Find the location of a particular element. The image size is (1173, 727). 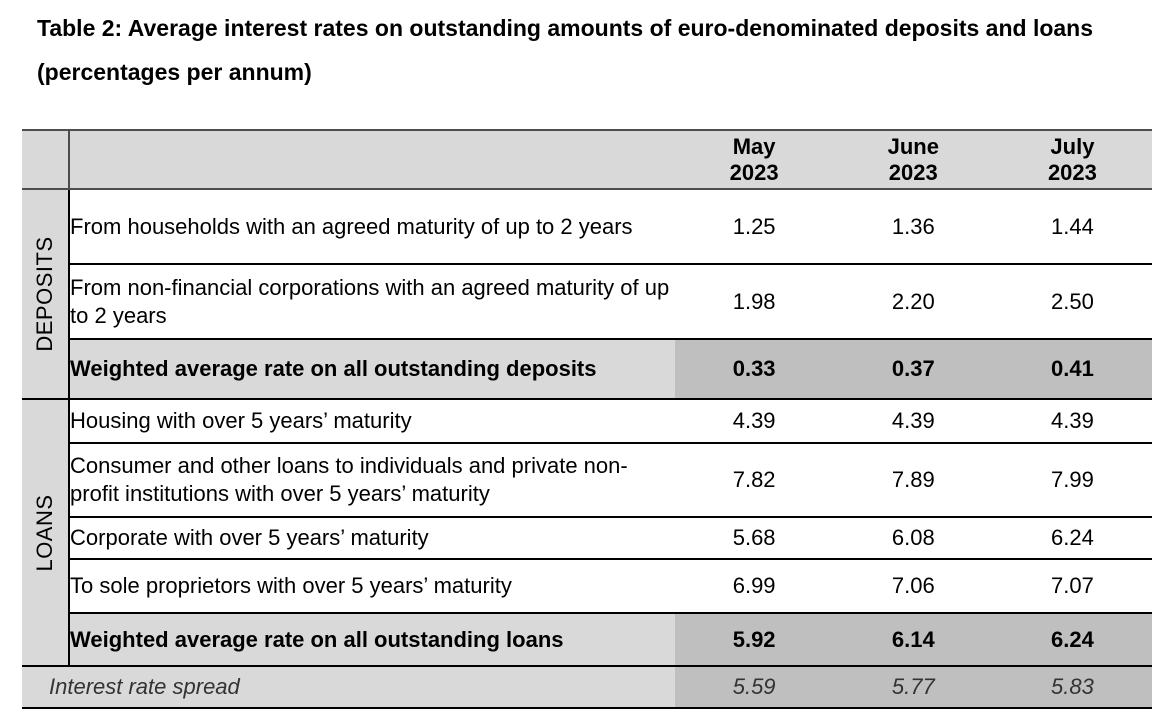

header-month: May is located at coordinates (754, 146).